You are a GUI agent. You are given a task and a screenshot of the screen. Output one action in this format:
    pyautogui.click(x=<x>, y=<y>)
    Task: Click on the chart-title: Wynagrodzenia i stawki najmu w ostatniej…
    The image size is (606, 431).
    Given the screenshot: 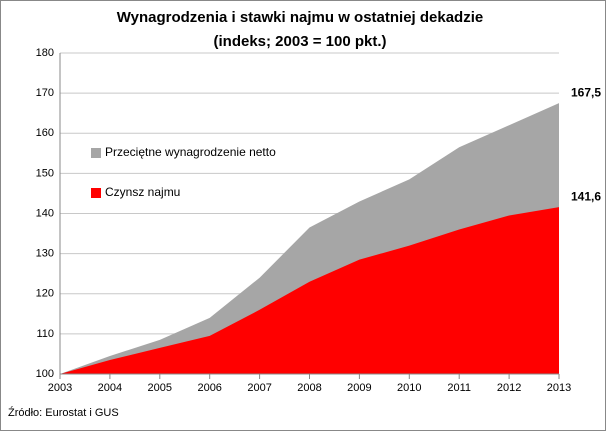 What is the action you would take?
    pyautogui.click(x=300, y=17)
    